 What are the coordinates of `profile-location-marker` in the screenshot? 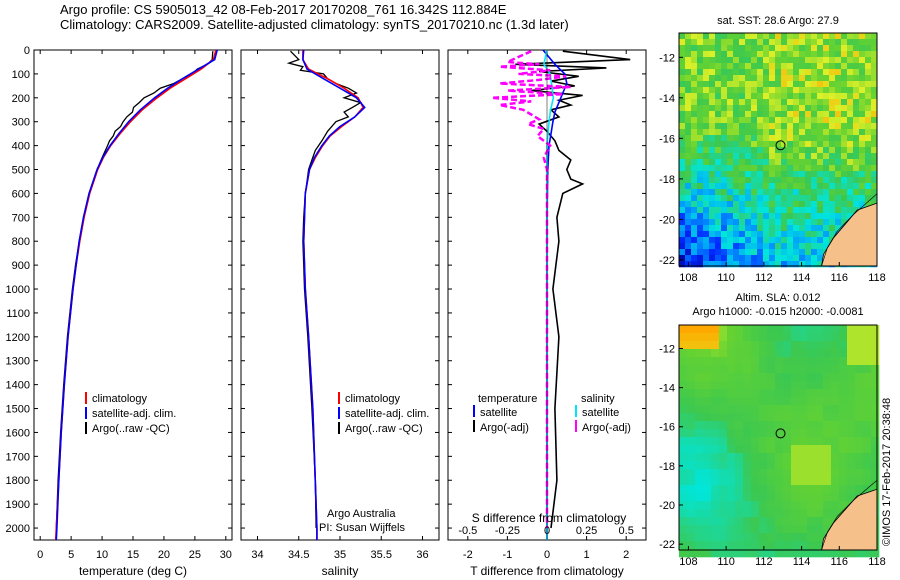 It's located at (780, 433).